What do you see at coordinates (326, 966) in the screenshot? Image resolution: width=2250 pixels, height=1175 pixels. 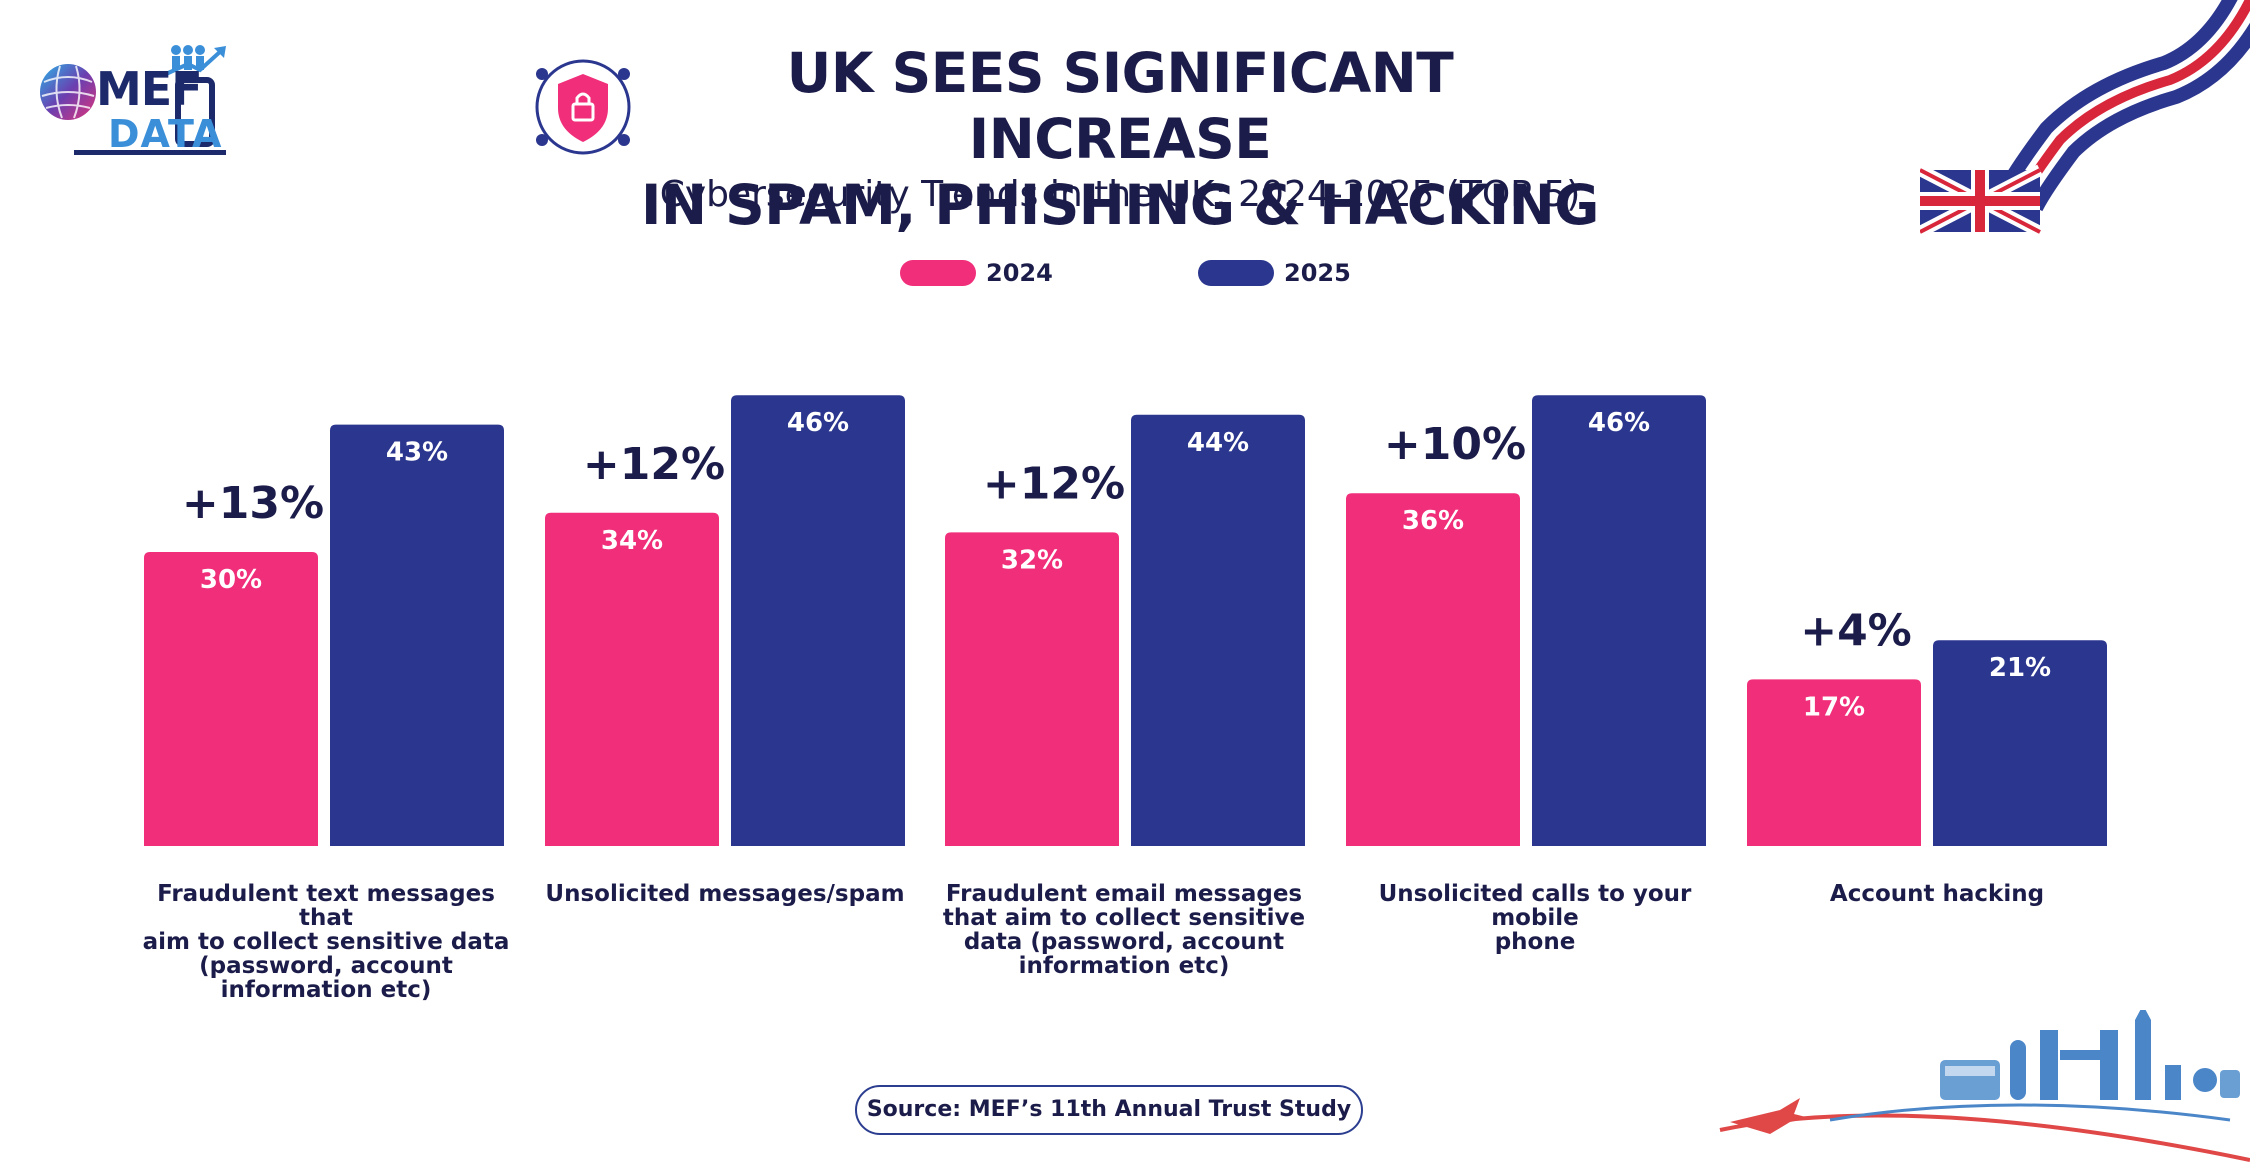 I see `category-label-line: (password, account` at bounding box center [326, 966].